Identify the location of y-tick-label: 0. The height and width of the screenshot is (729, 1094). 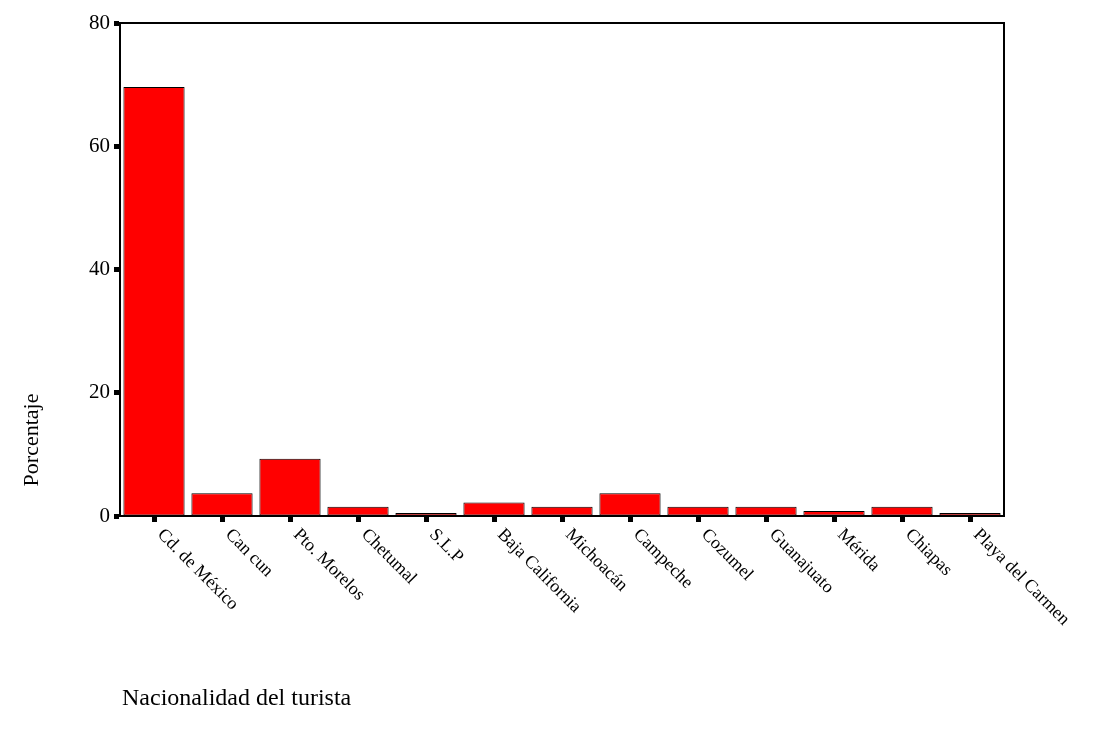
(104, 514).